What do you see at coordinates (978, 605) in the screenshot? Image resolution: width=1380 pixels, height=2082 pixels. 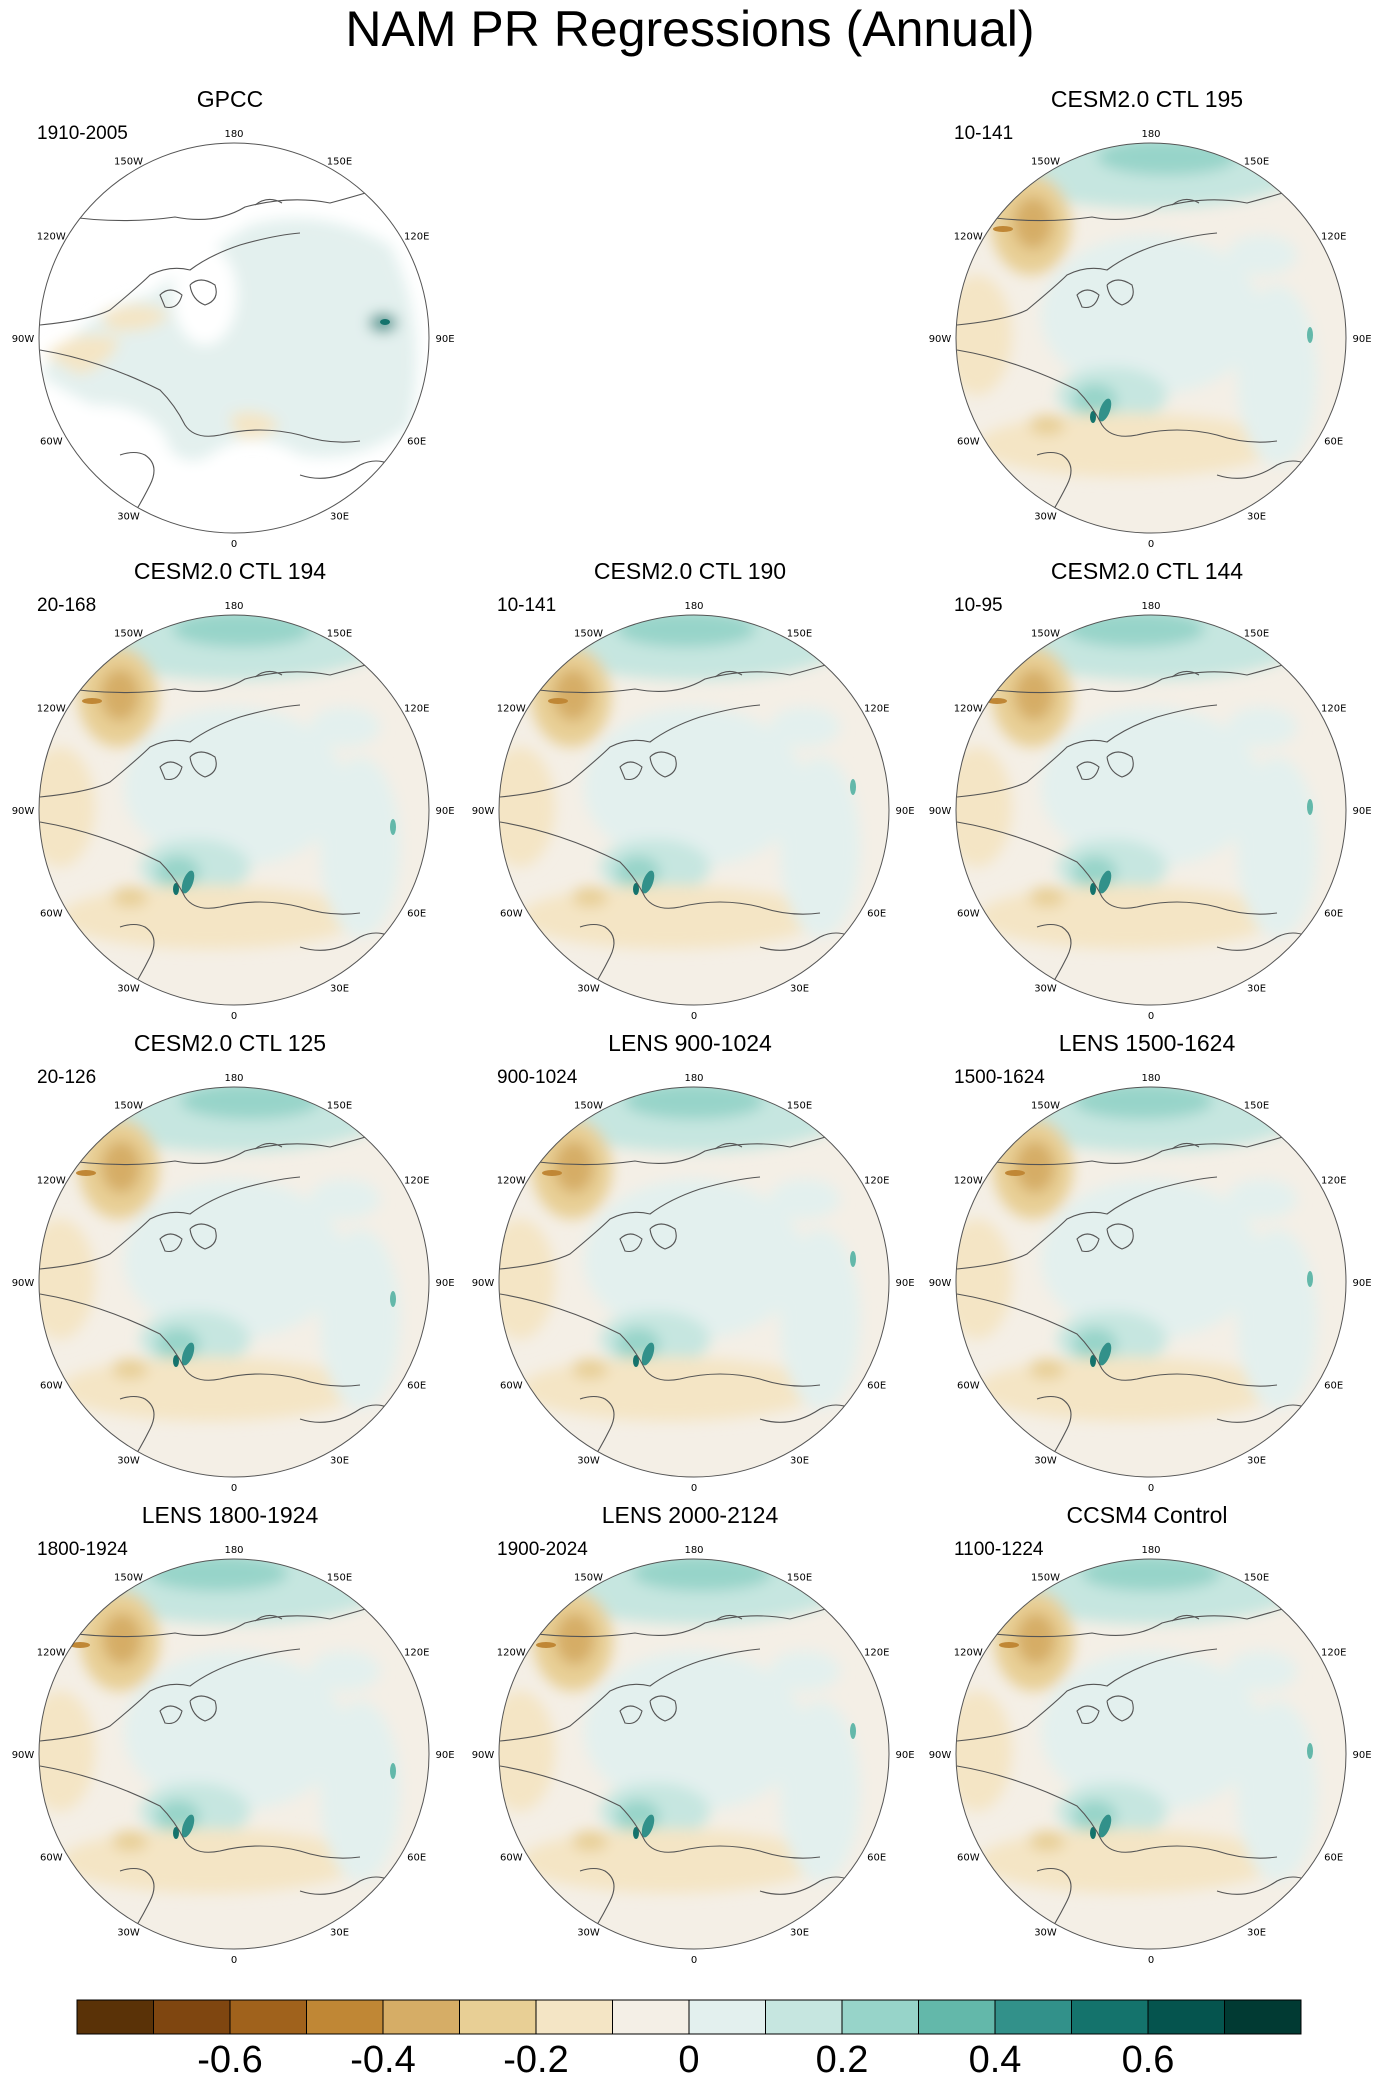 I see `panel-period: 10-95` at bounding box center [978, 605].